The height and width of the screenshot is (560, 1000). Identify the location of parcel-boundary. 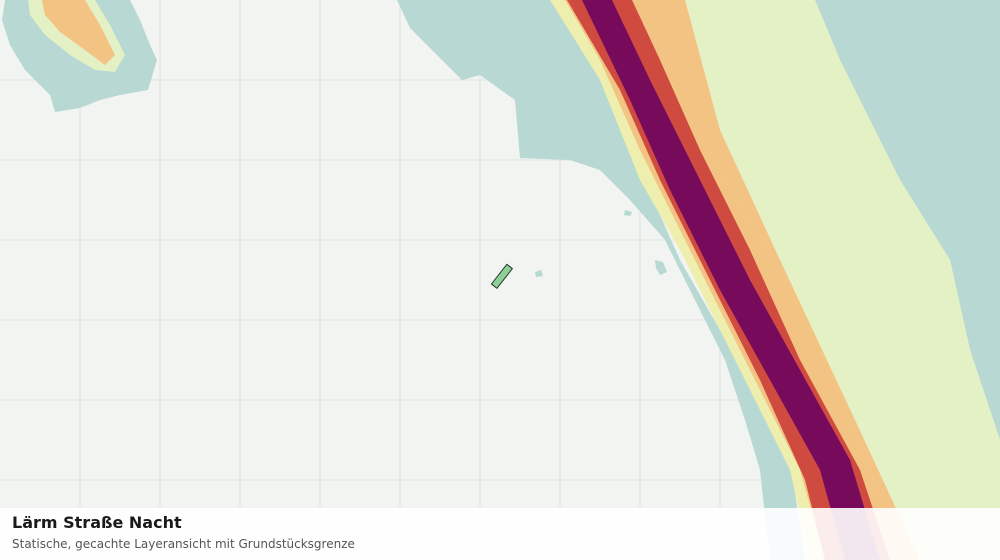
(502, 276).